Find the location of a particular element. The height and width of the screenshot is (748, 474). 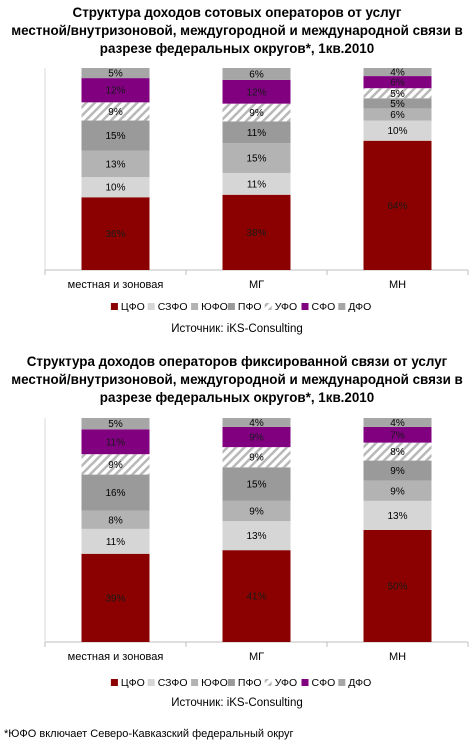

data-label: 12% is located at coordinates (256, 92).